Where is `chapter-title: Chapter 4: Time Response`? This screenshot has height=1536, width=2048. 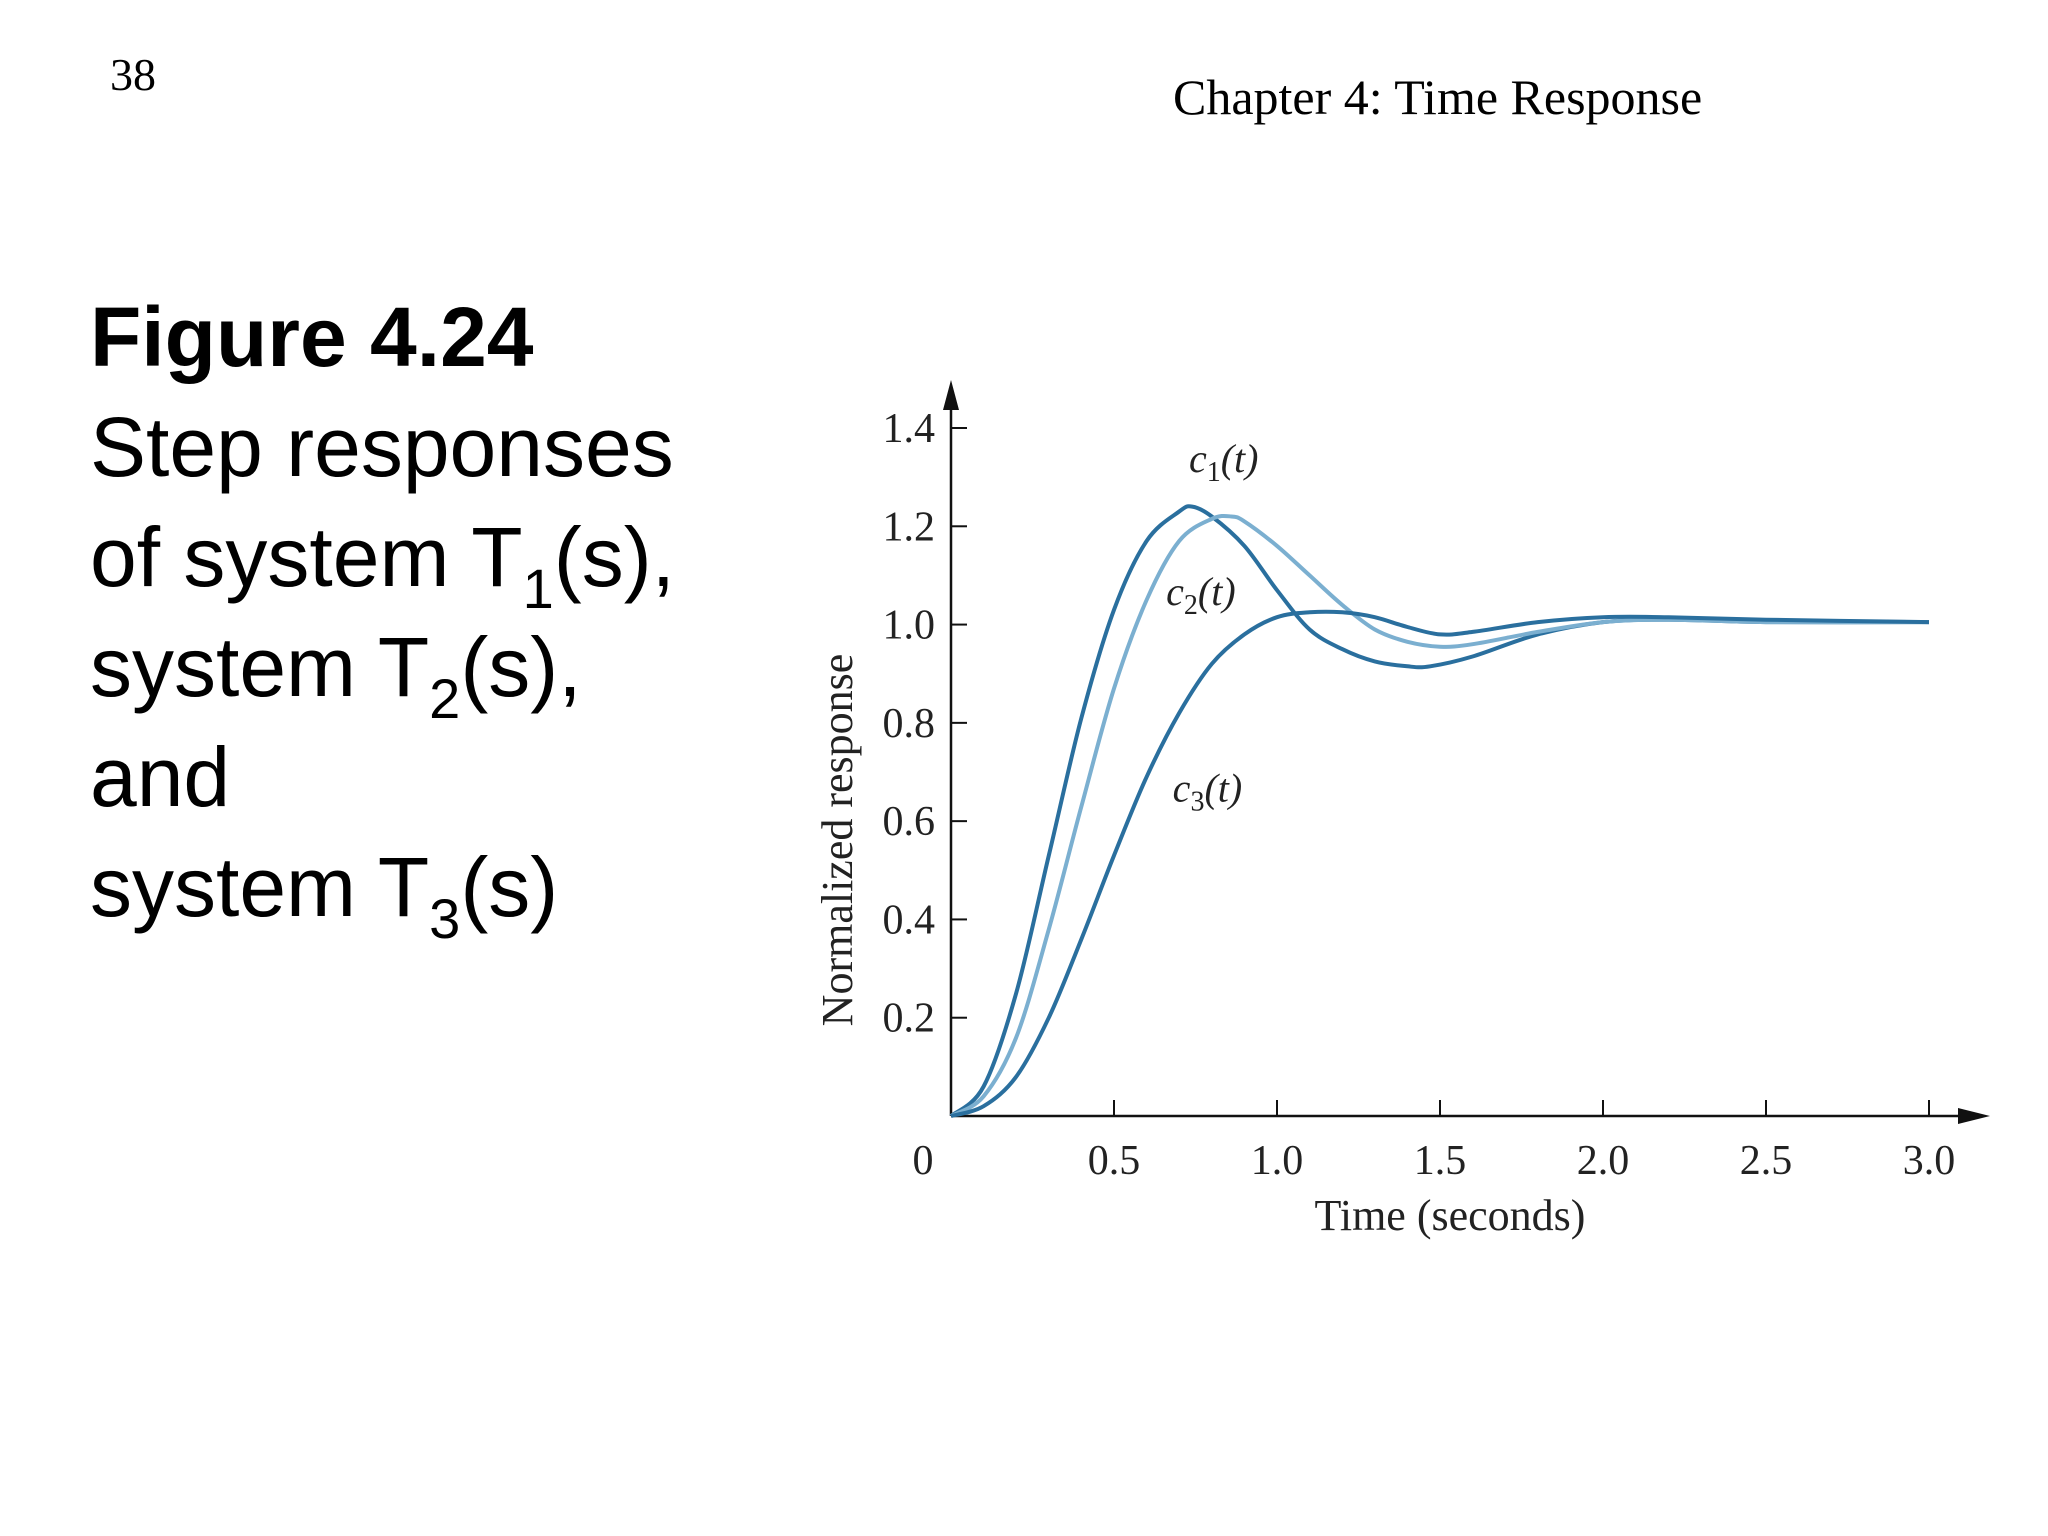 chapter-title: Chapter 4: Time Response is located at coordinates (1438, 97).